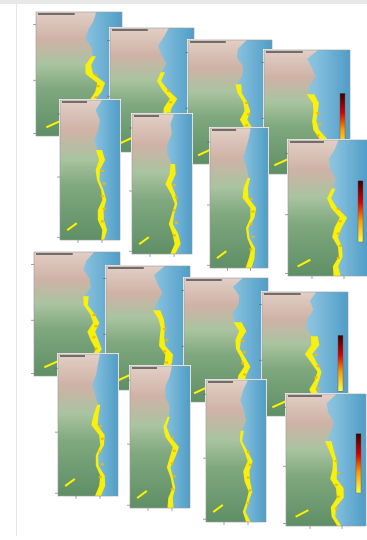 This screenshot has width=367, height=540. What do you see at coordinates (183, 2) in the screenshot?
I see `top-border` at bounding box center [183, 2].